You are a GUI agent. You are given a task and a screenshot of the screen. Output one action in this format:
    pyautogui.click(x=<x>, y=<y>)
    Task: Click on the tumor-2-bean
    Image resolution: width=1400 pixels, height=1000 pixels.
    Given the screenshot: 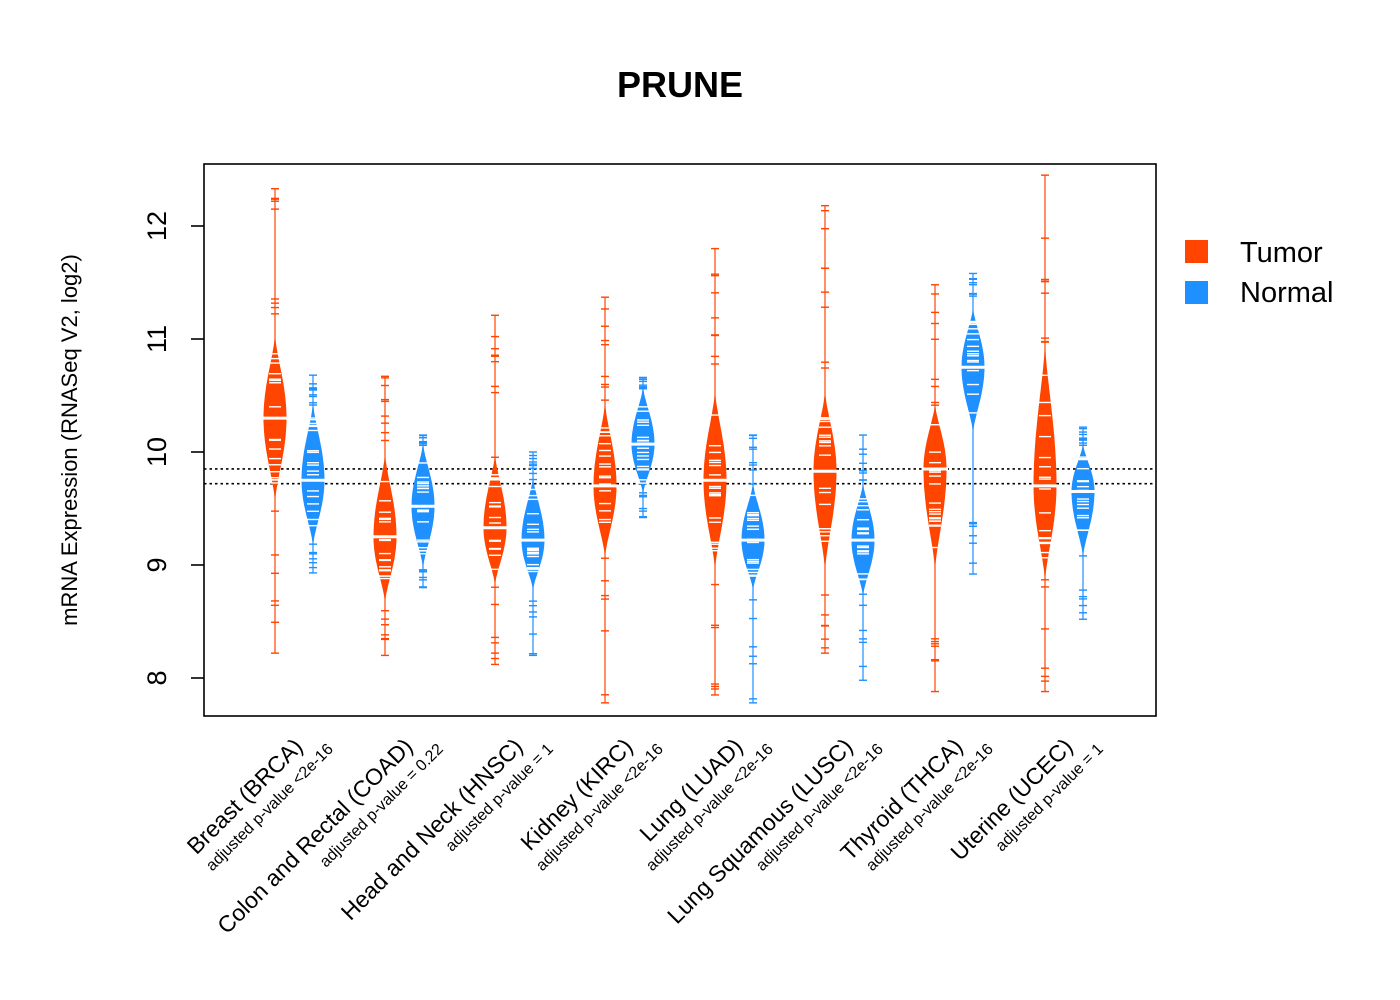 What is the action you would take?
    pyautogui.click(x=495, y=490)
    